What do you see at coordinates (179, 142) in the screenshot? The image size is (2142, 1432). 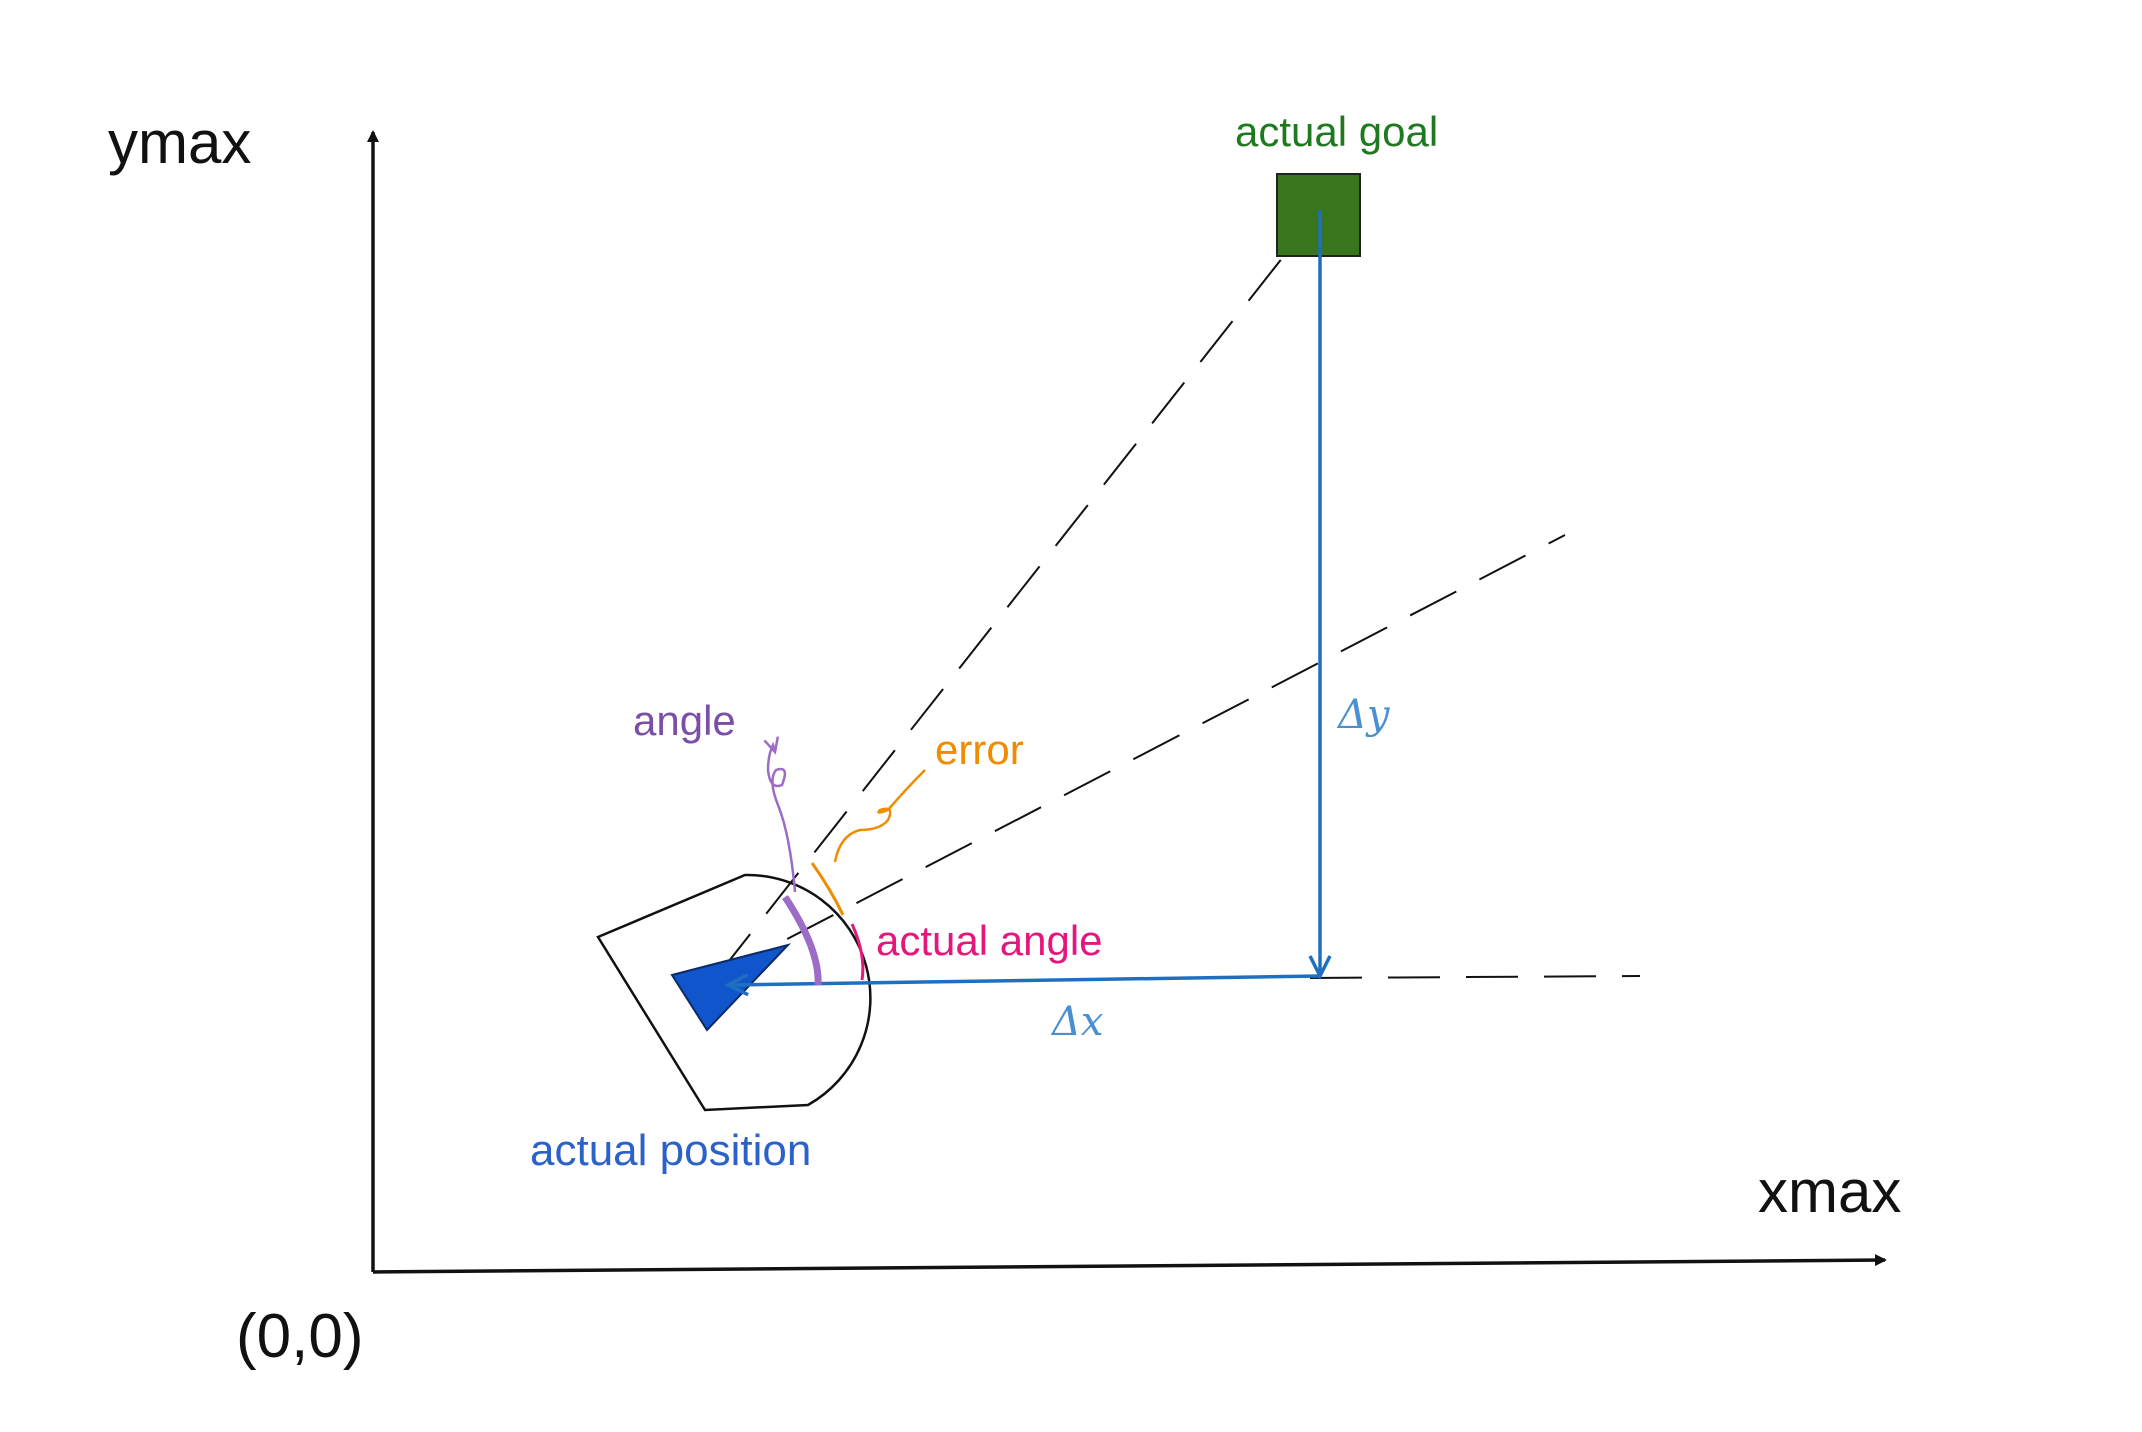 I see `y-axis-label: ymax` at bounding box center [179, 142].